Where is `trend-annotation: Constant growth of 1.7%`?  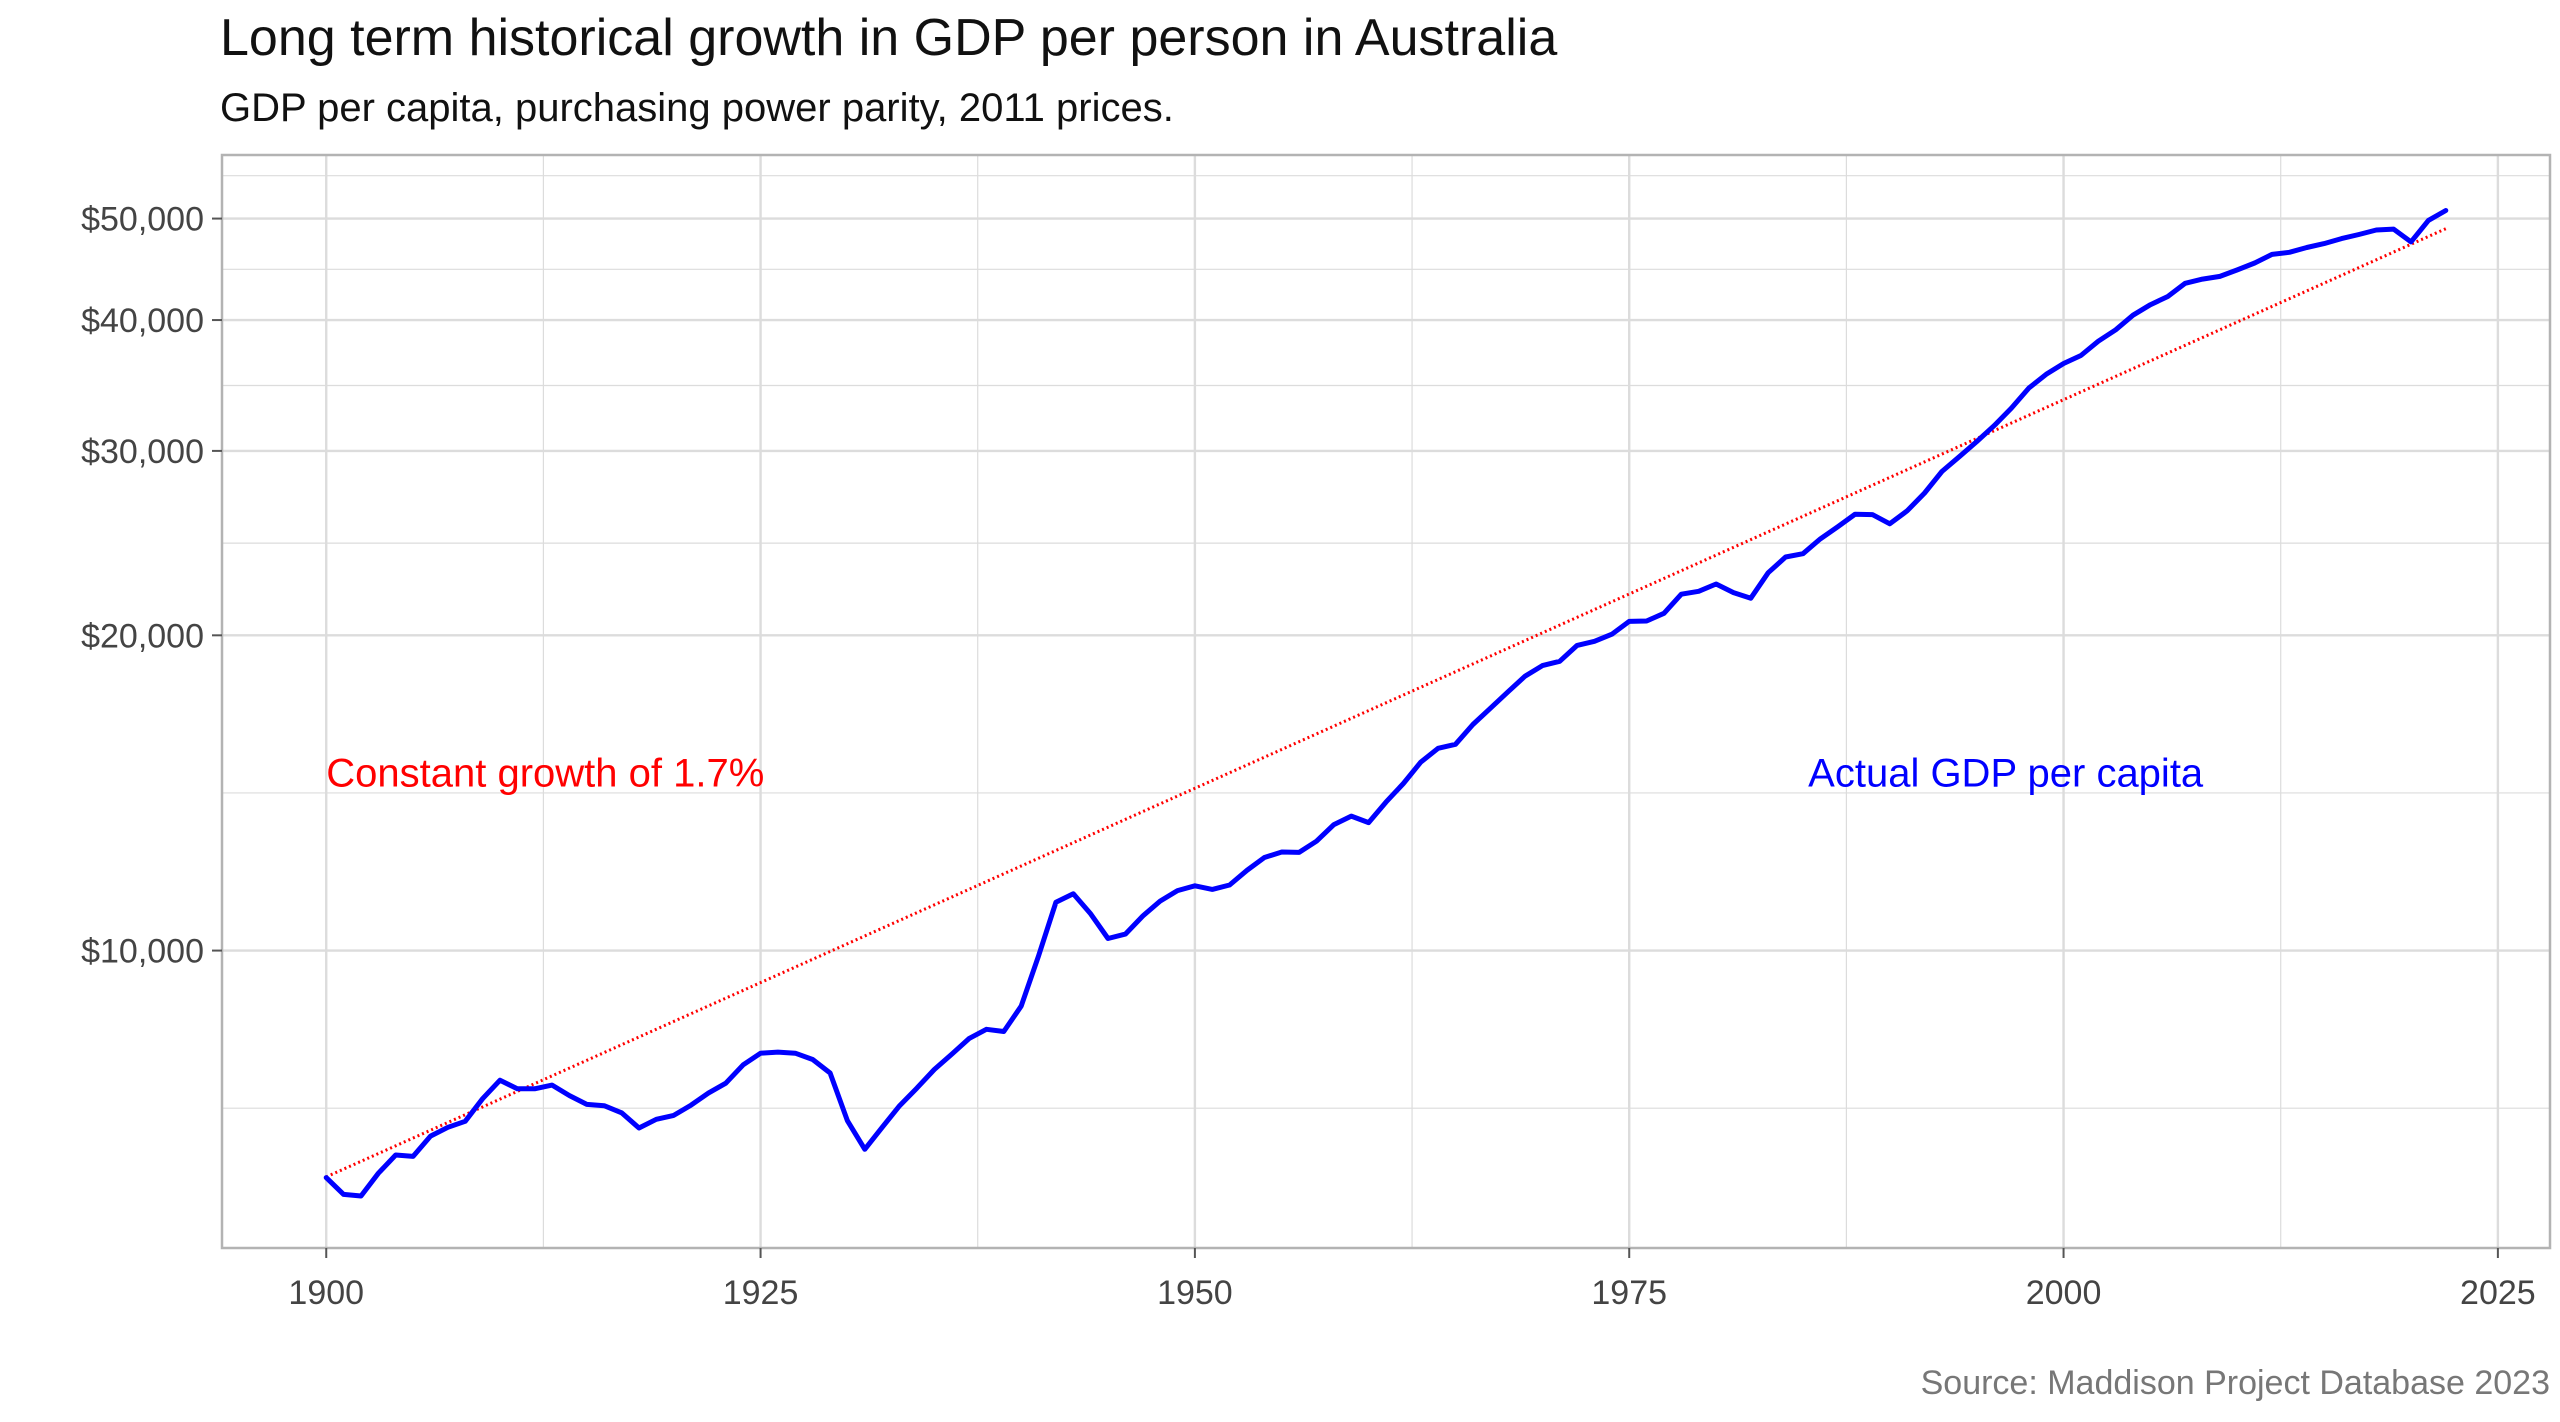 trend-annotation: Constant growth of 1.7% is located at coordinates (545, 773).